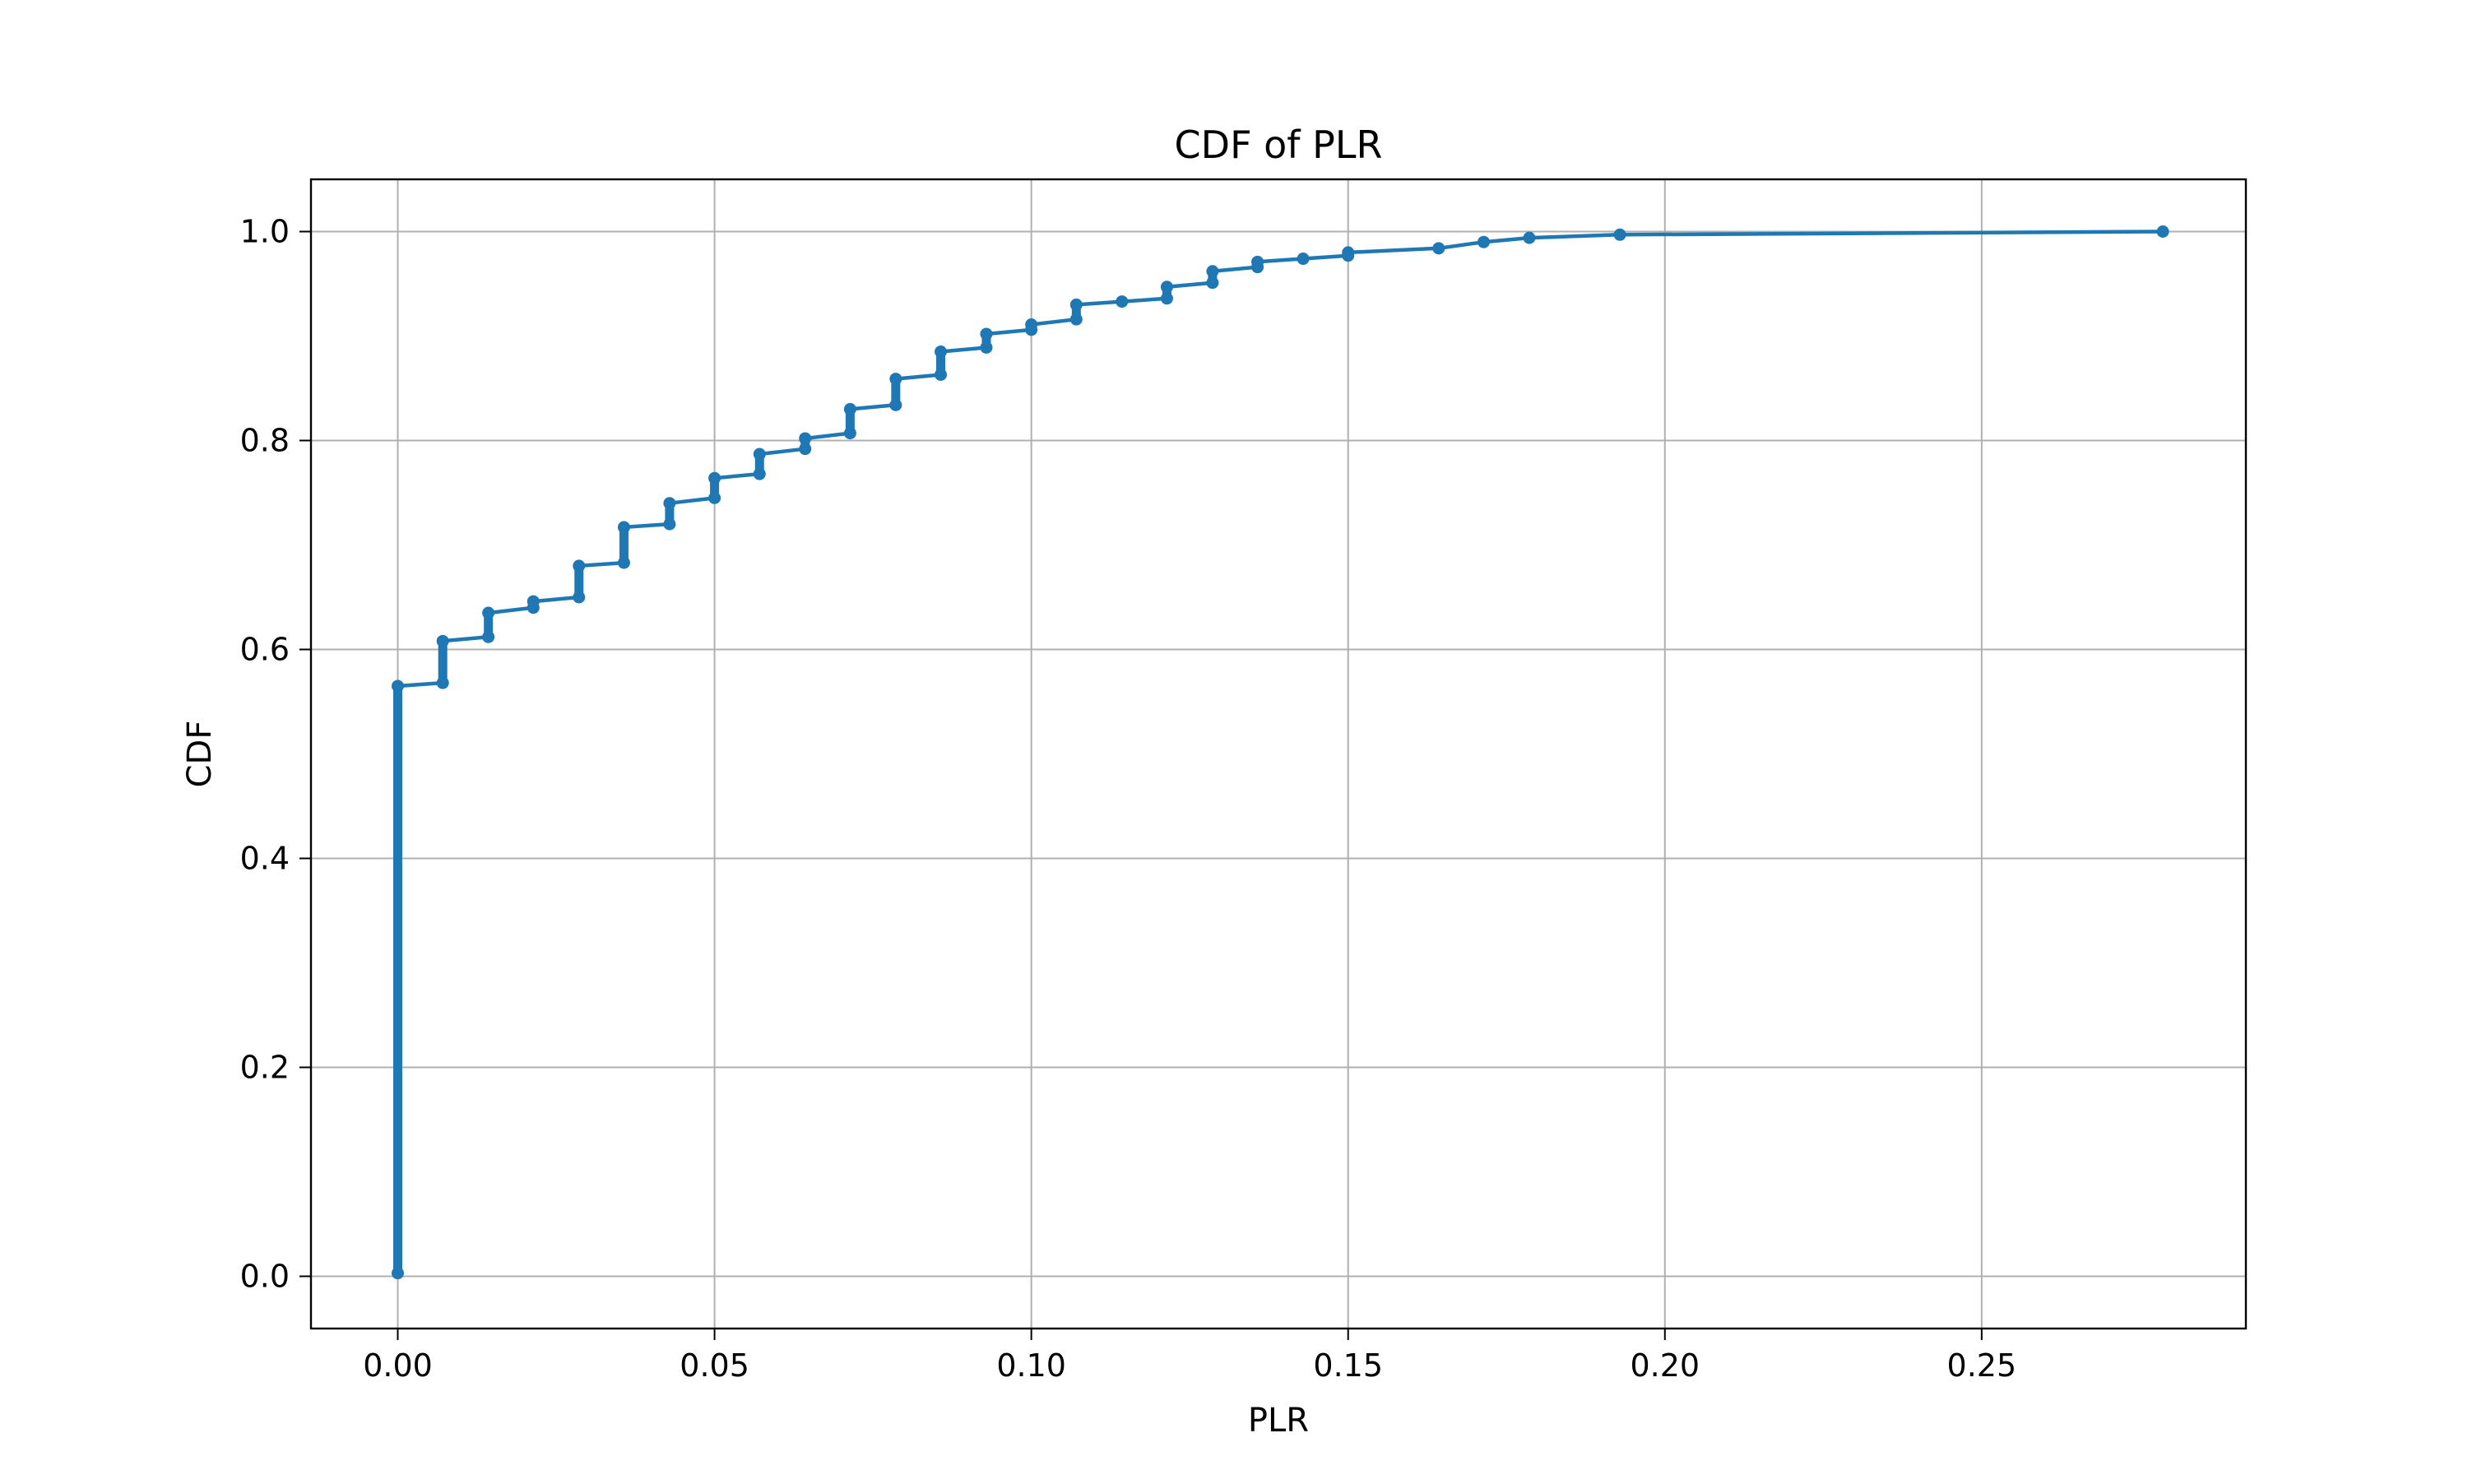 The height and width of the screenshot is (1484, 2468). I want to click on y-axis-label: CDF, so click(200, 754).